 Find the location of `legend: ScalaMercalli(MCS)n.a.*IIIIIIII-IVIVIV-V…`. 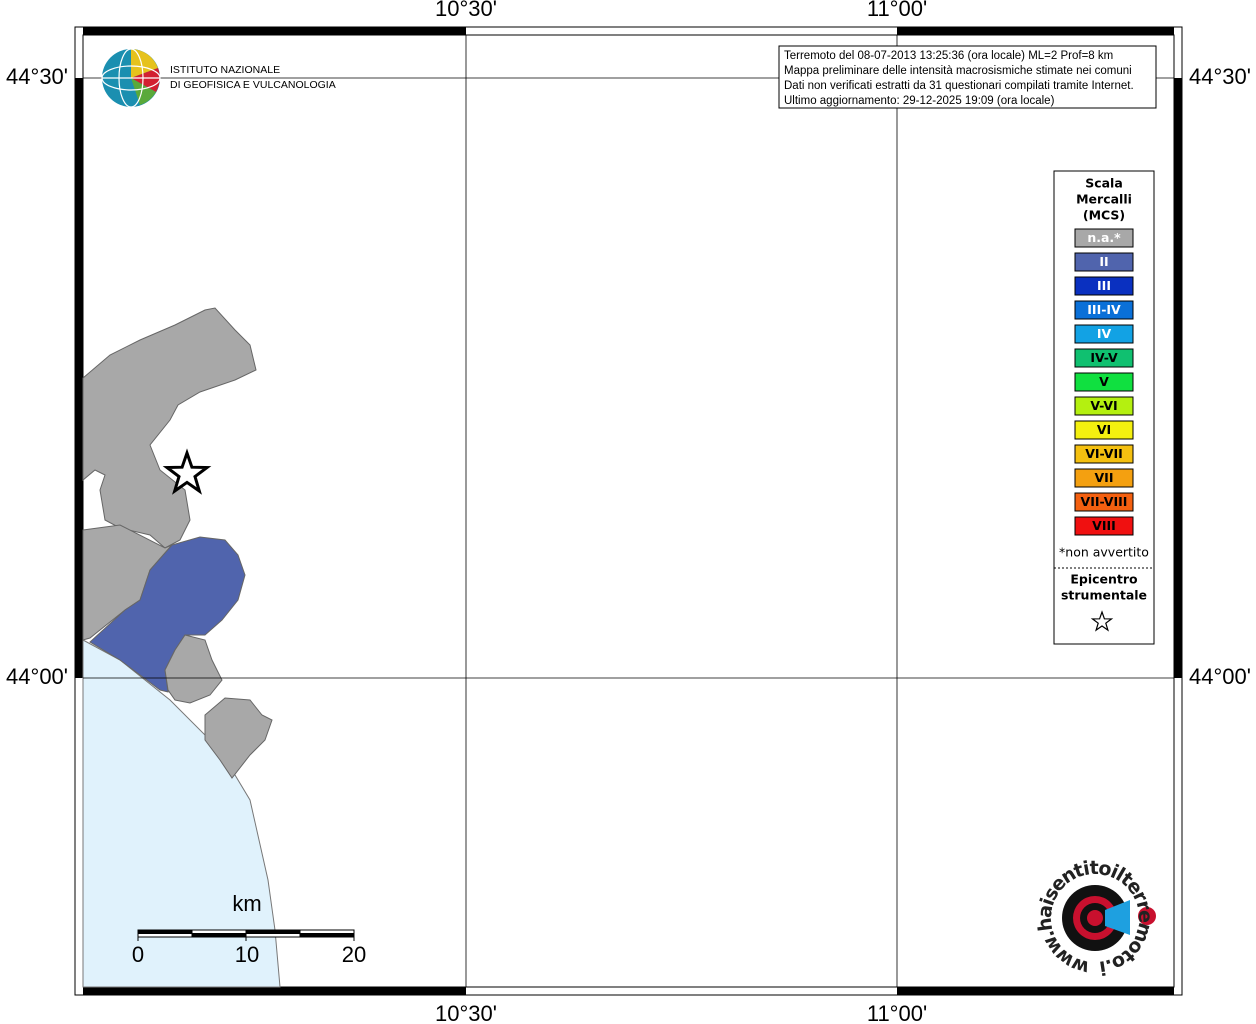

legend: ScalaMercalli(MCS)n.a.*IIIIIIII-IVIVIV-V… is located at coordinates (1104, 356).